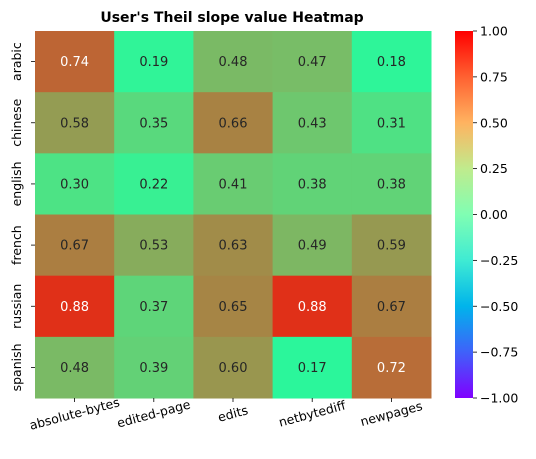 This screenshot has width=536, height=459. I want to click on heatmap-cell-label: 0.30, so click(74, 184).